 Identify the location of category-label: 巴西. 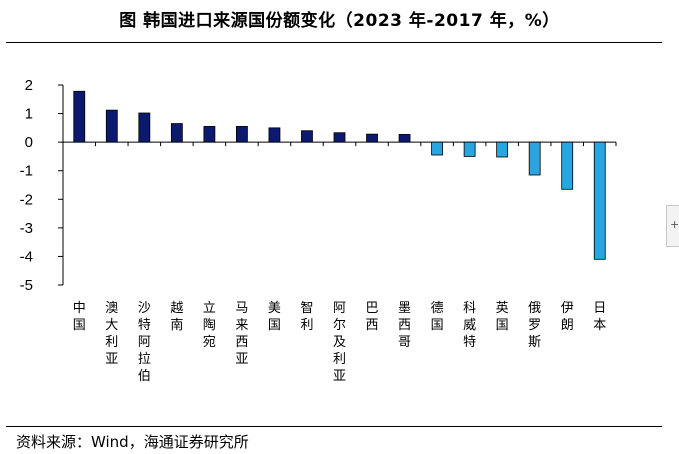
(372, 317).